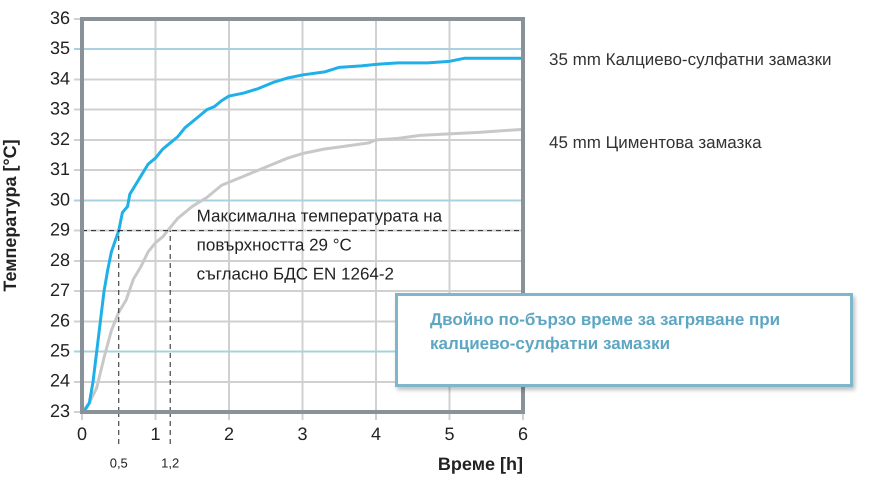 Image resolution: width=895 pixels, height=480 pixels. Describe the element at coordinates (376, 434) in the screenshot. I see `x-tick-label: 4` at that location.